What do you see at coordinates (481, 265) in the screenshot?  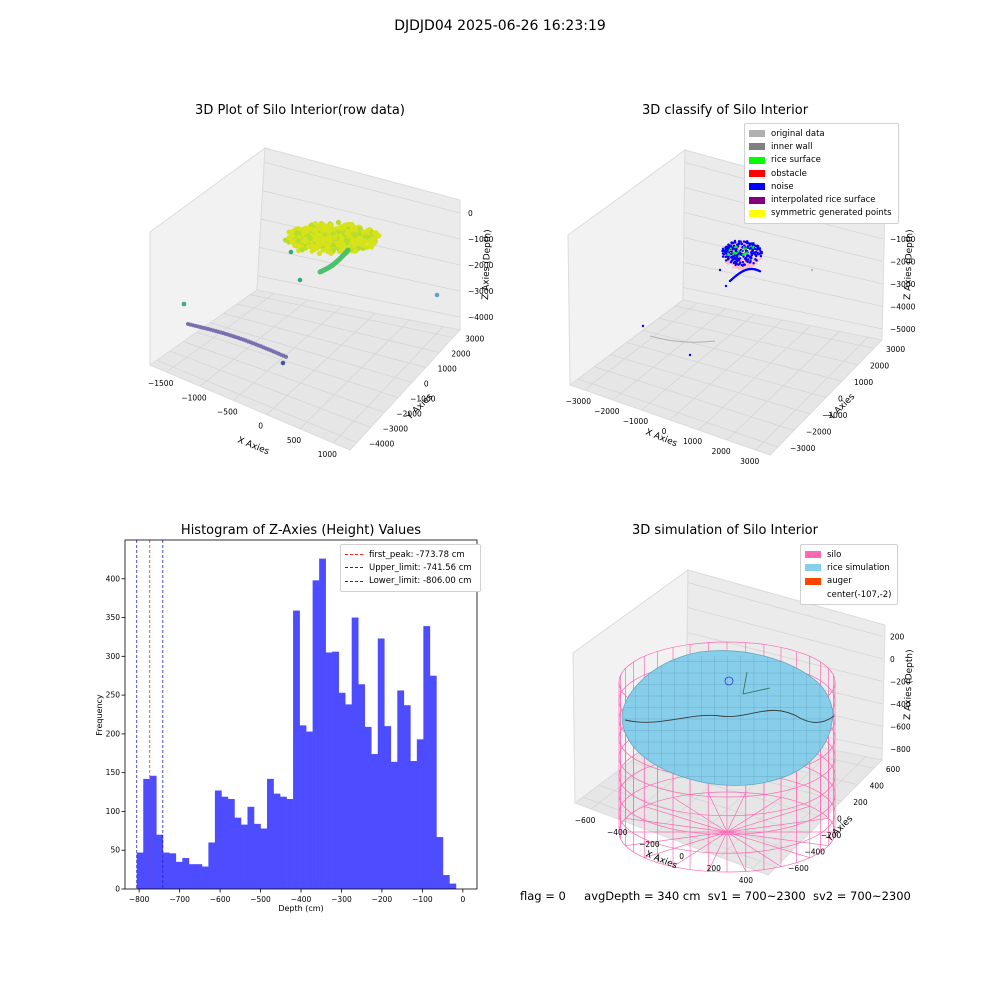 I see `z-tick-label: −2000` at bounding box center [481, 265].